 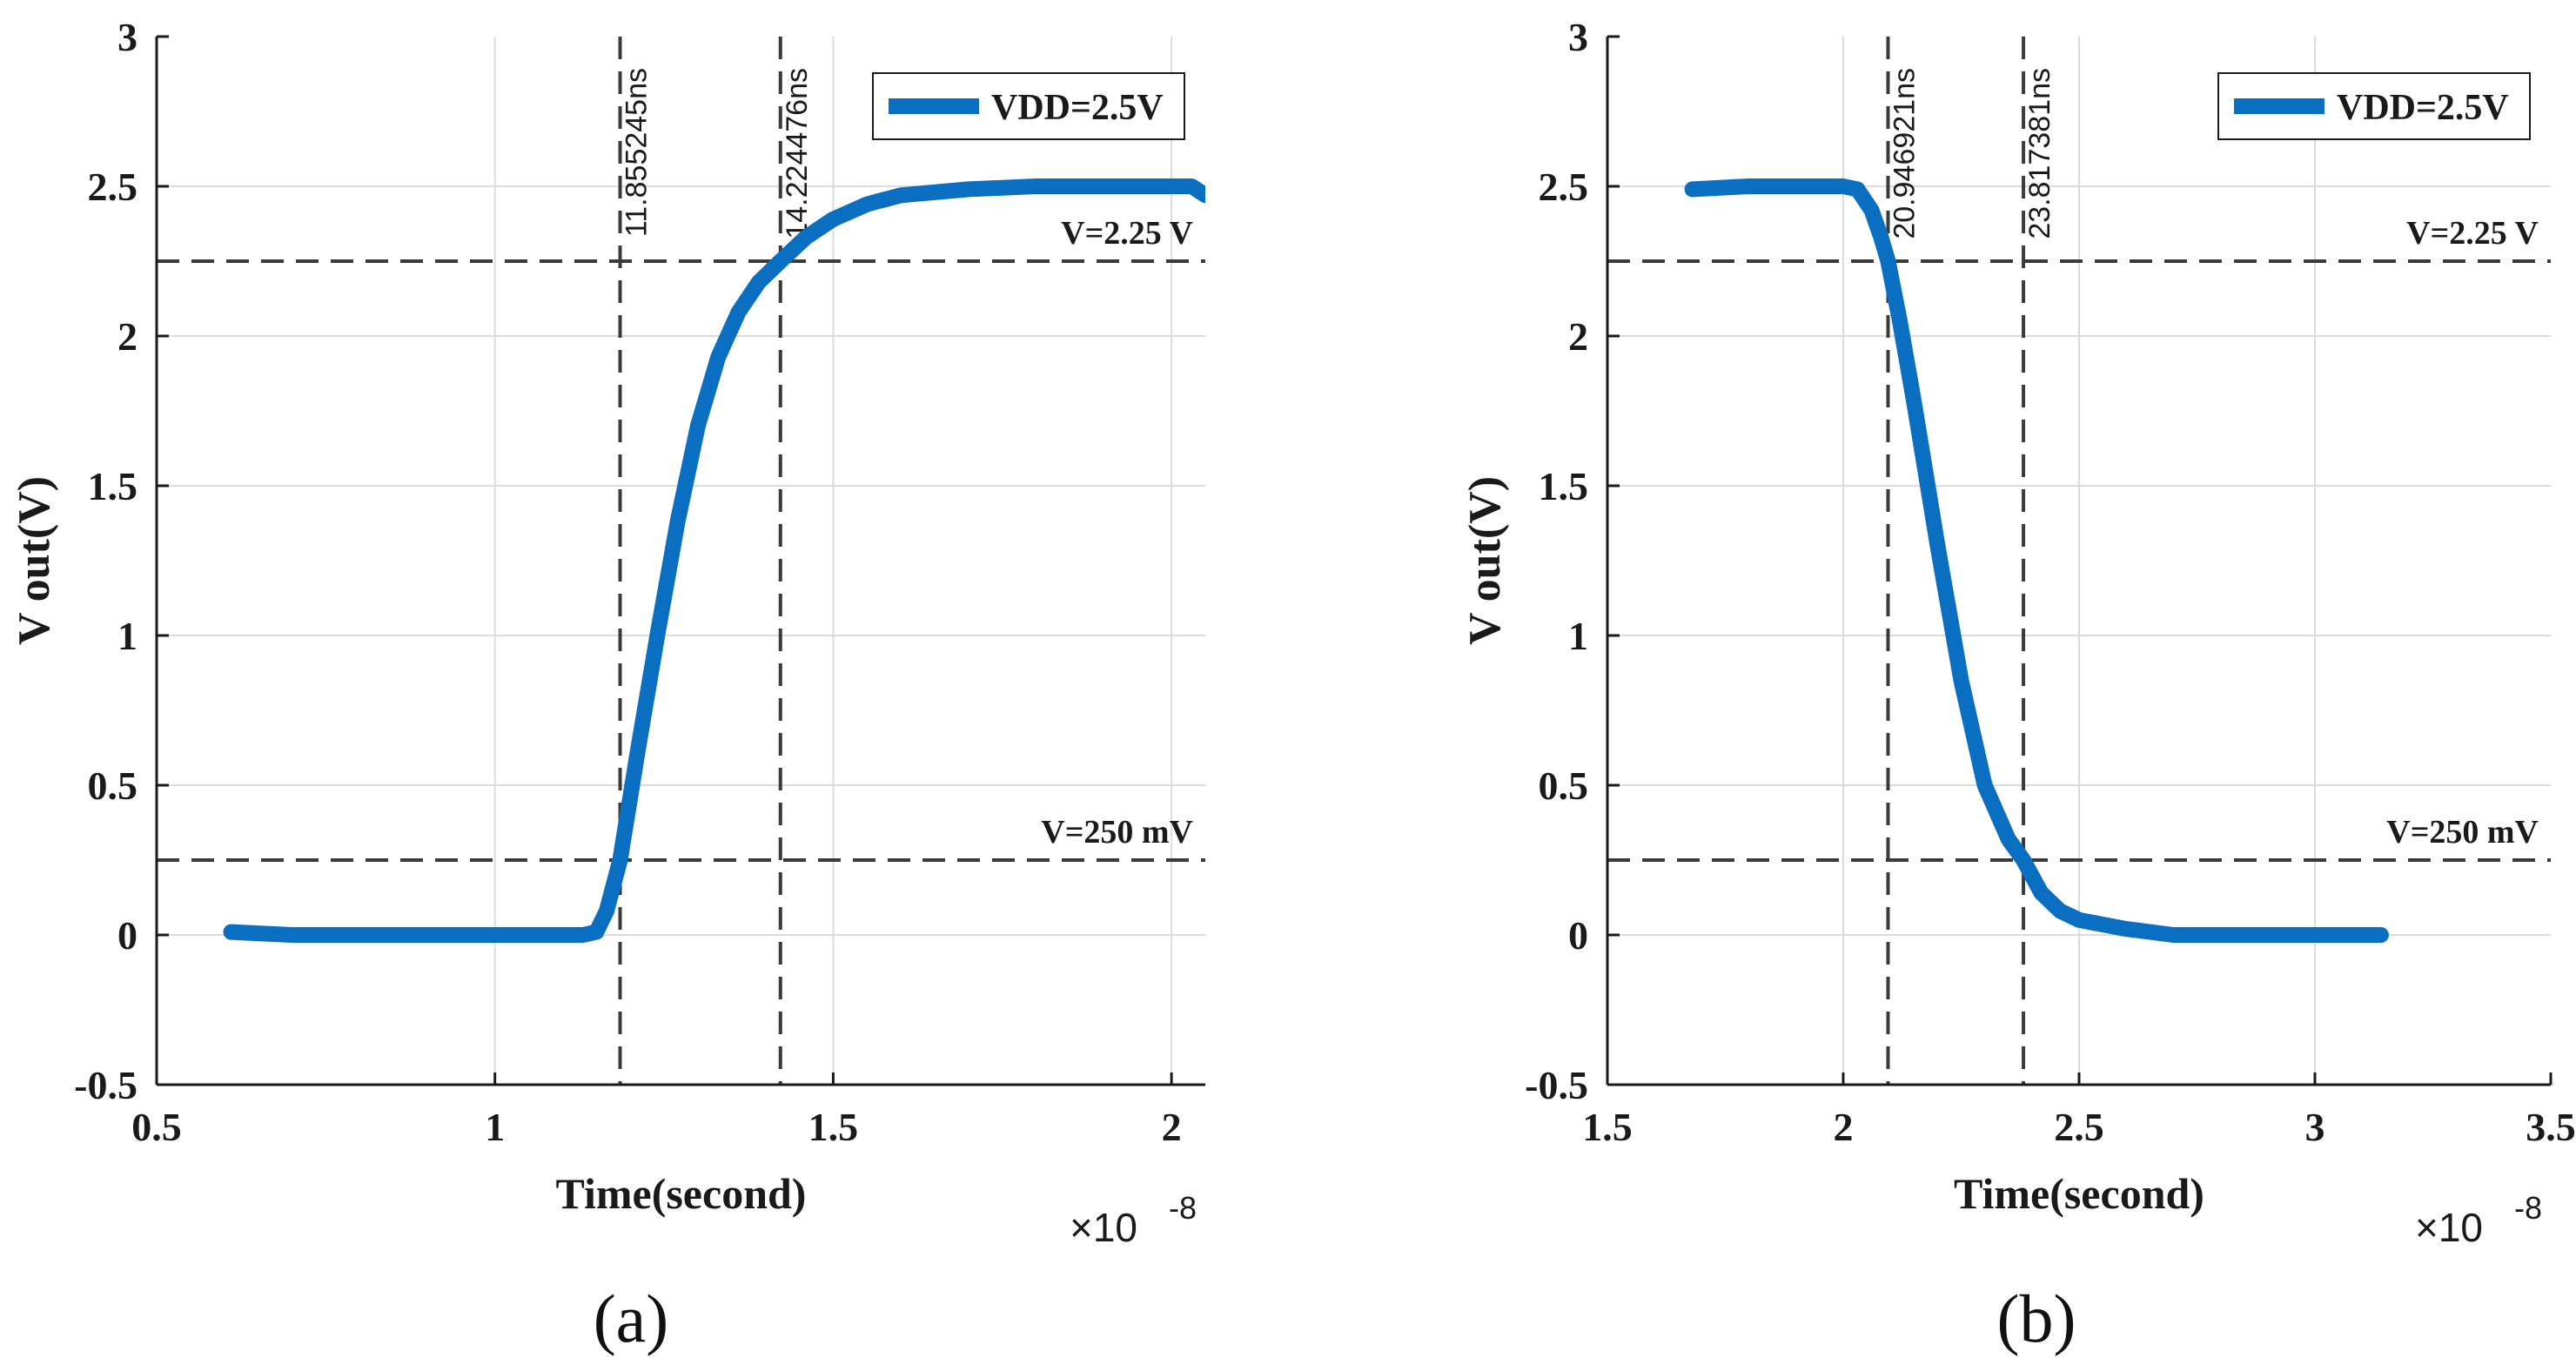 What do you see at coordinates (637, 152) in the screenshot?
I see `crossing-time-label: 11.855245ns` at bounding box center [637, 152].